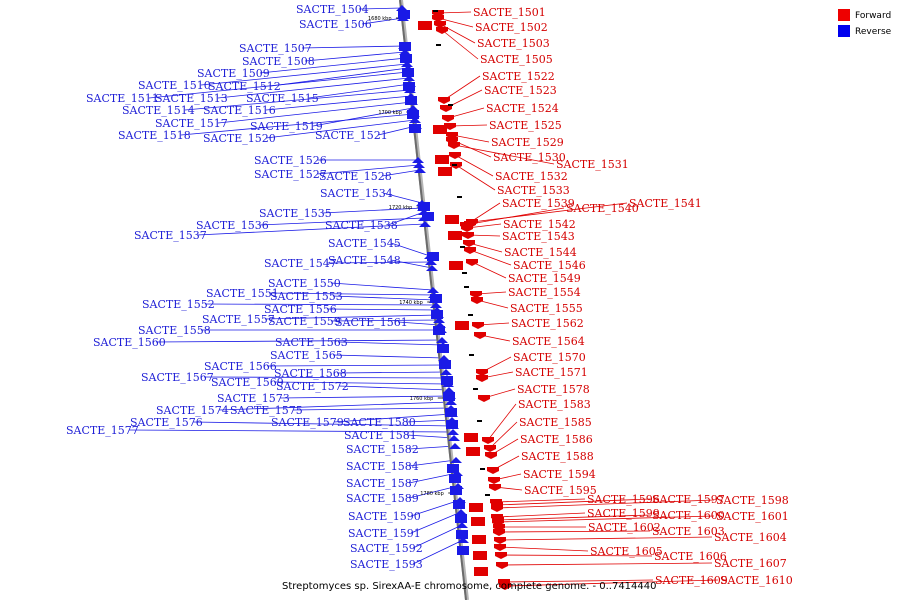 Image resolution: width=900 pixels, height=600 pixels. Describe the element at coordinates (624, 527) in the screenshot. I see `forward-gene-label: SACTE_1602` at that location.